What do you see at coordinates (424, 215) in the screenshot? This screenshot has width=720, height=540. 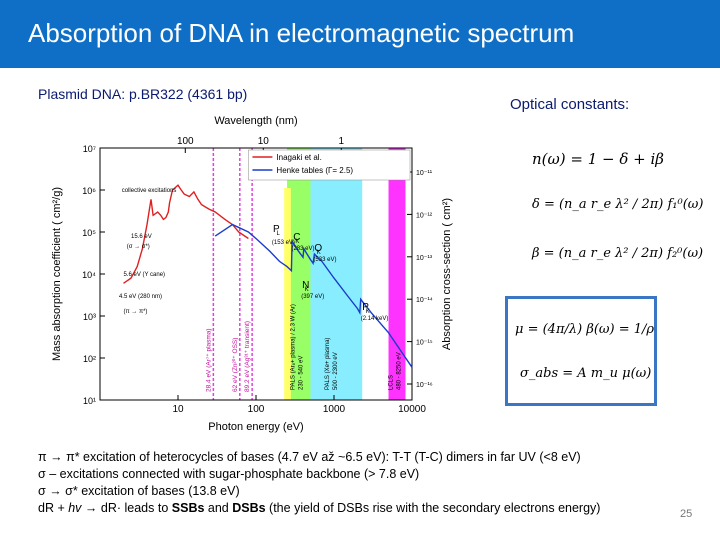 I see `y2-tick-label: 10⁻¹²` at bounding box center [424, 215].